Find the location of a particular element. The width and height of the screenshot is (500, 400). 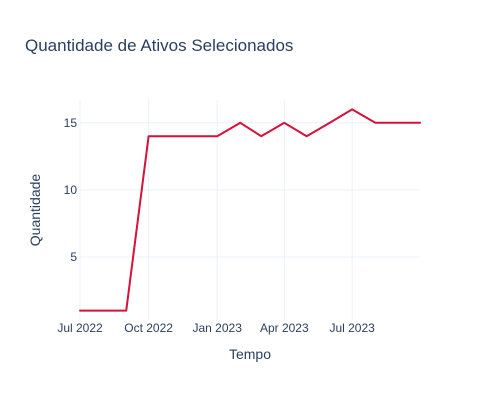

y-axis-title: Quantidade is located at coordinates (35, 210).